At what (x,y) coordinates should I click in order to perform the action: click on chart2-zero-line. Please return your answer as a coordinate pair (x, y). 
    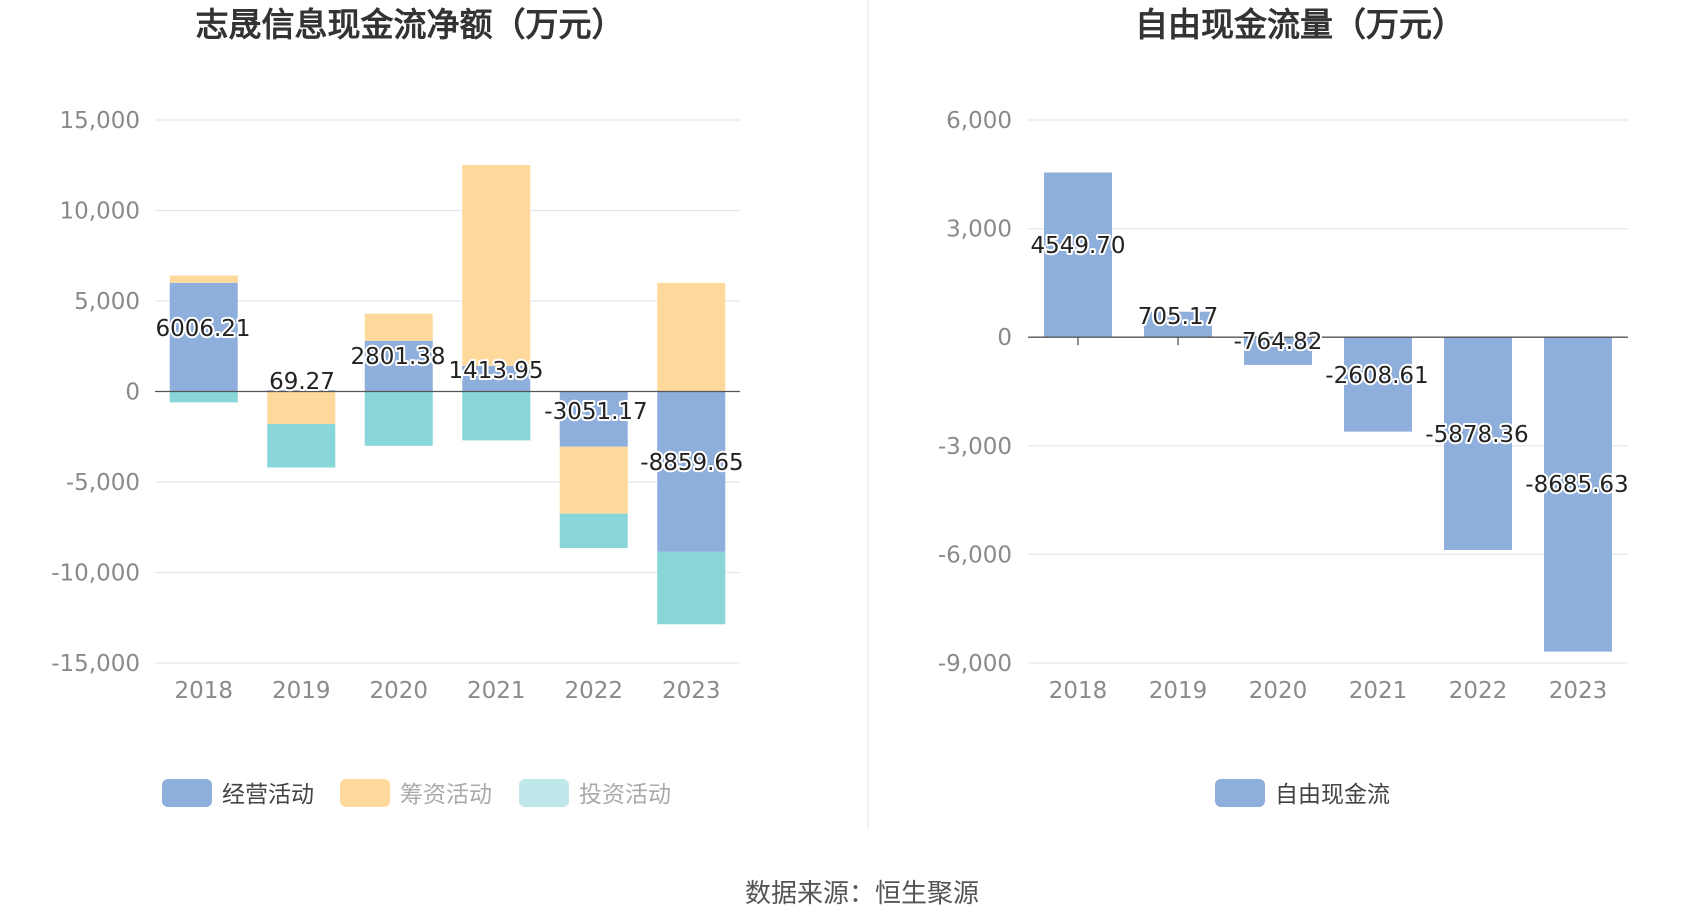
    Looking at the image, I should click on (1328, 341).